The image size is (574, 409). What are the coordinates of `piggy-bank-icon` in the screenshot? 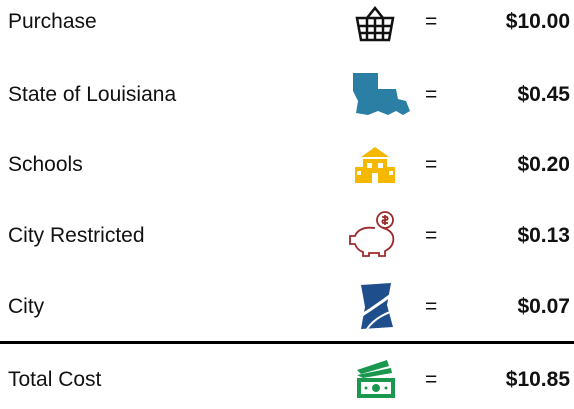 It's located at (372, 234).